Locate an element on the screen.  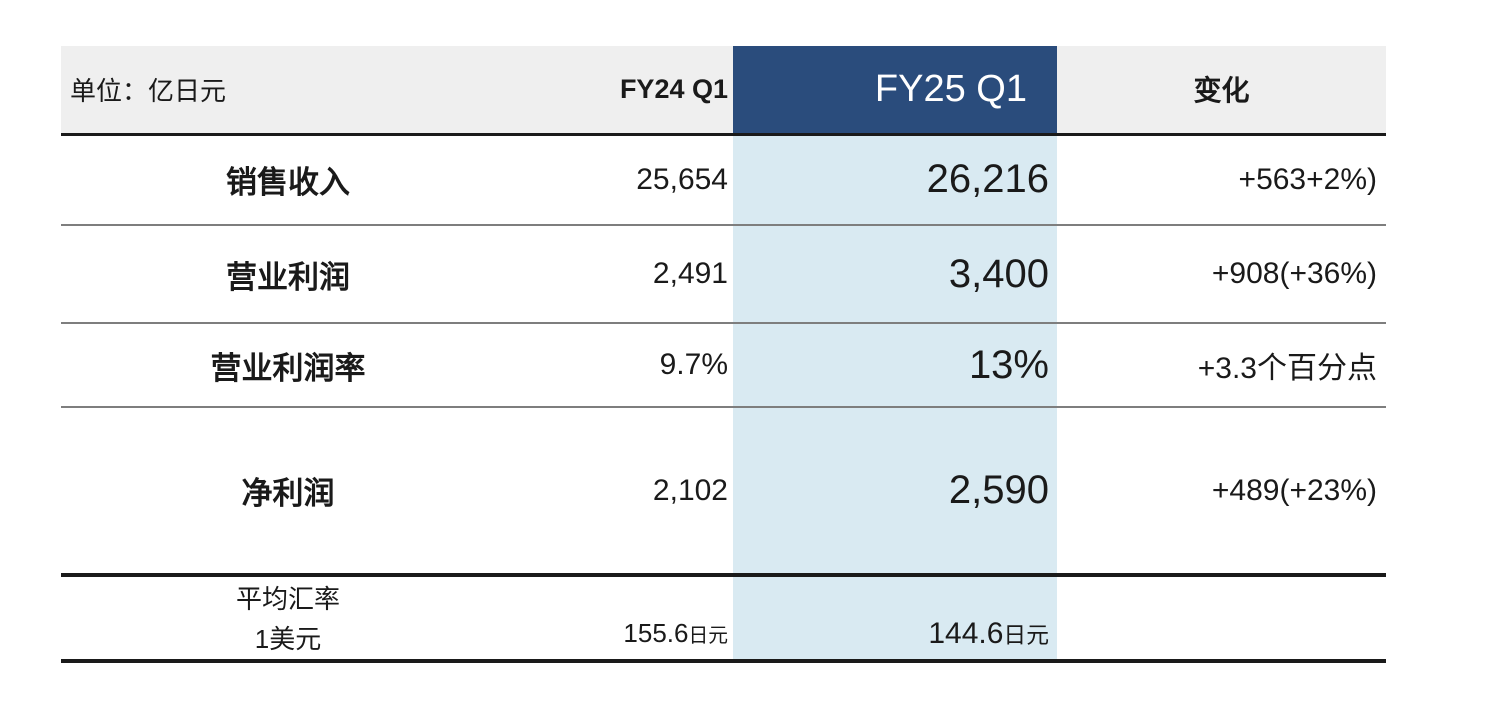
fy25-exchange-rate-unit: 日元 is located at coordinates (1026, 635).